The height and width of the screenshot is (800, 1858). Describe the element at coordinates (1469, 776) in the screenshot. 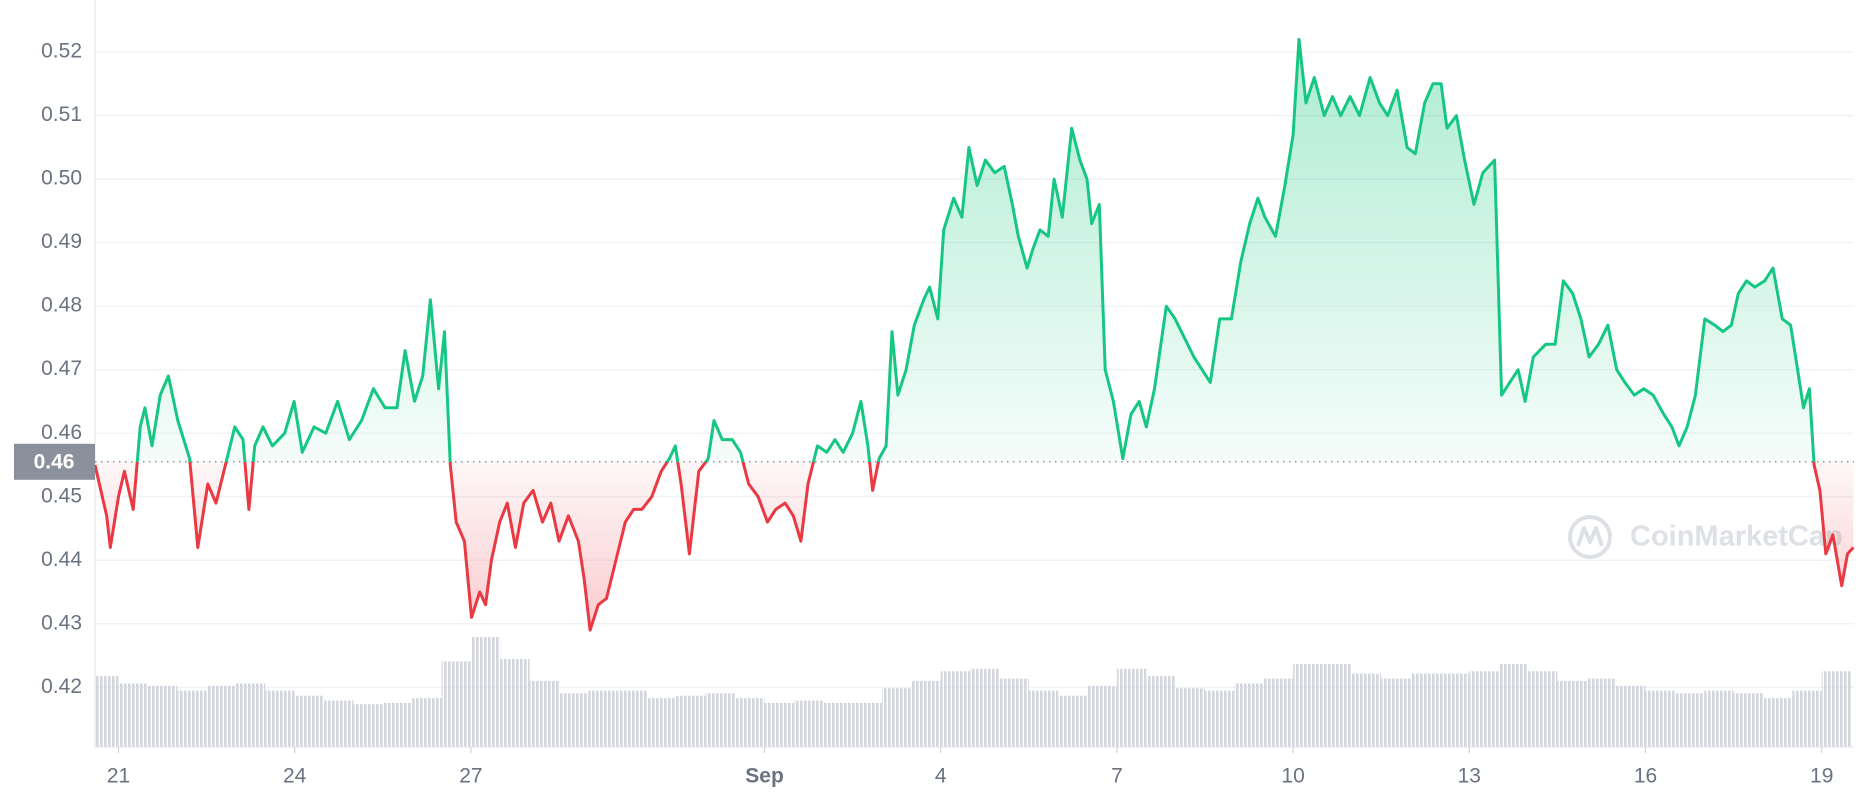

I see `x-tick-label: 13` at that location.